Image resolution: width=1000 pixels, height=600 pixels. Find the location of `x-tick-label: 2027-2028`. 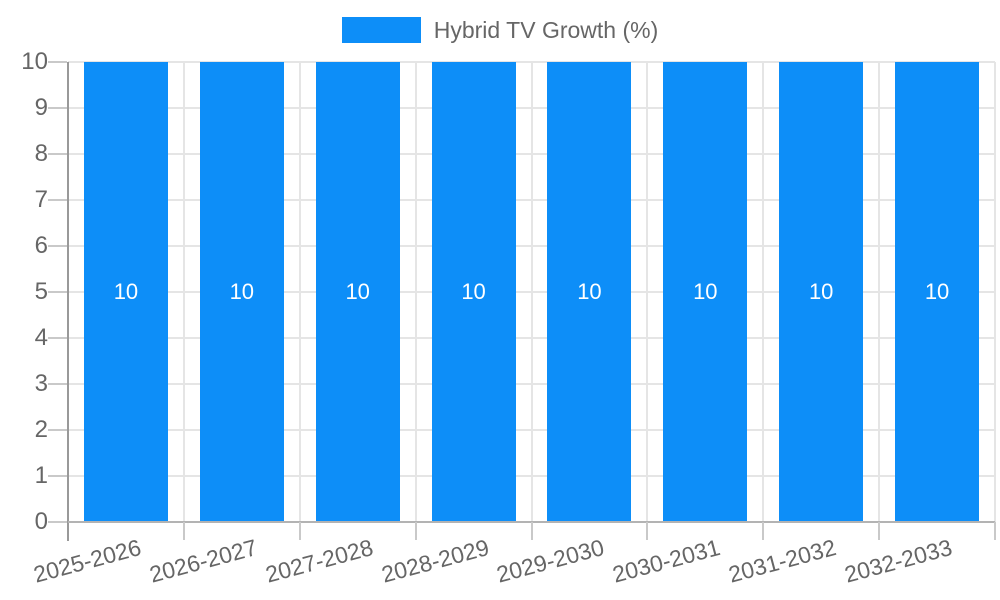

x-tick-label: 2027-2028 is located at coordinates (319, 561).